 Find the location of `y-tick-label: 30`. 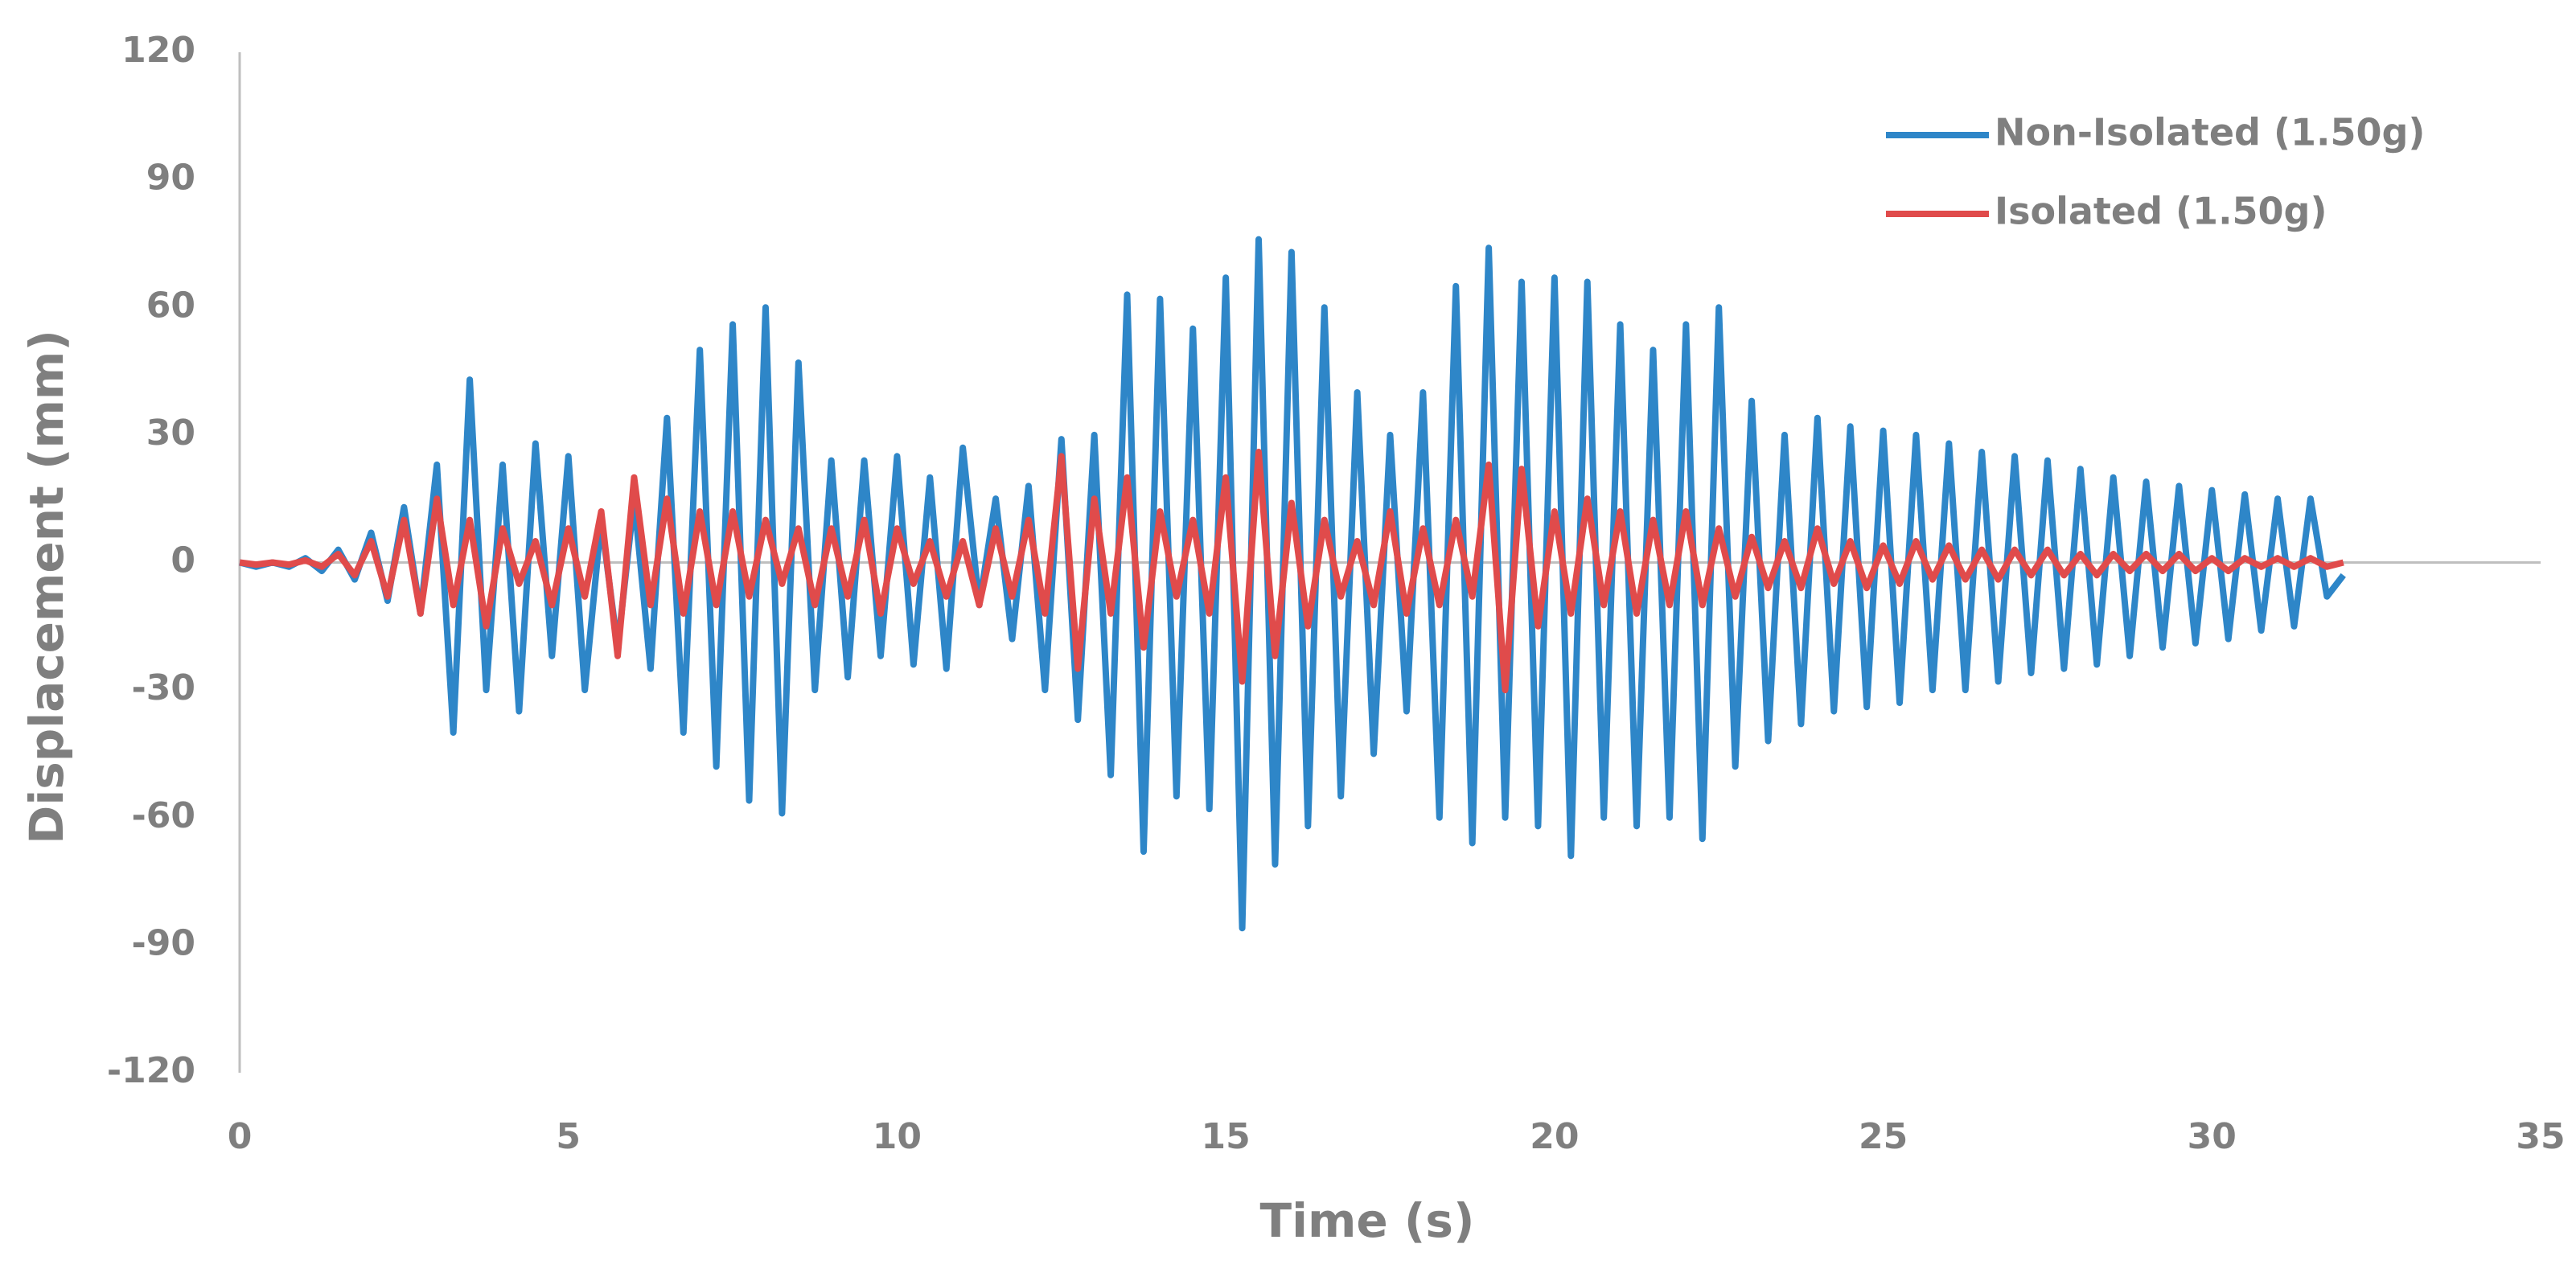

y-tick-label: 30 is located at coordinates (170, 433).